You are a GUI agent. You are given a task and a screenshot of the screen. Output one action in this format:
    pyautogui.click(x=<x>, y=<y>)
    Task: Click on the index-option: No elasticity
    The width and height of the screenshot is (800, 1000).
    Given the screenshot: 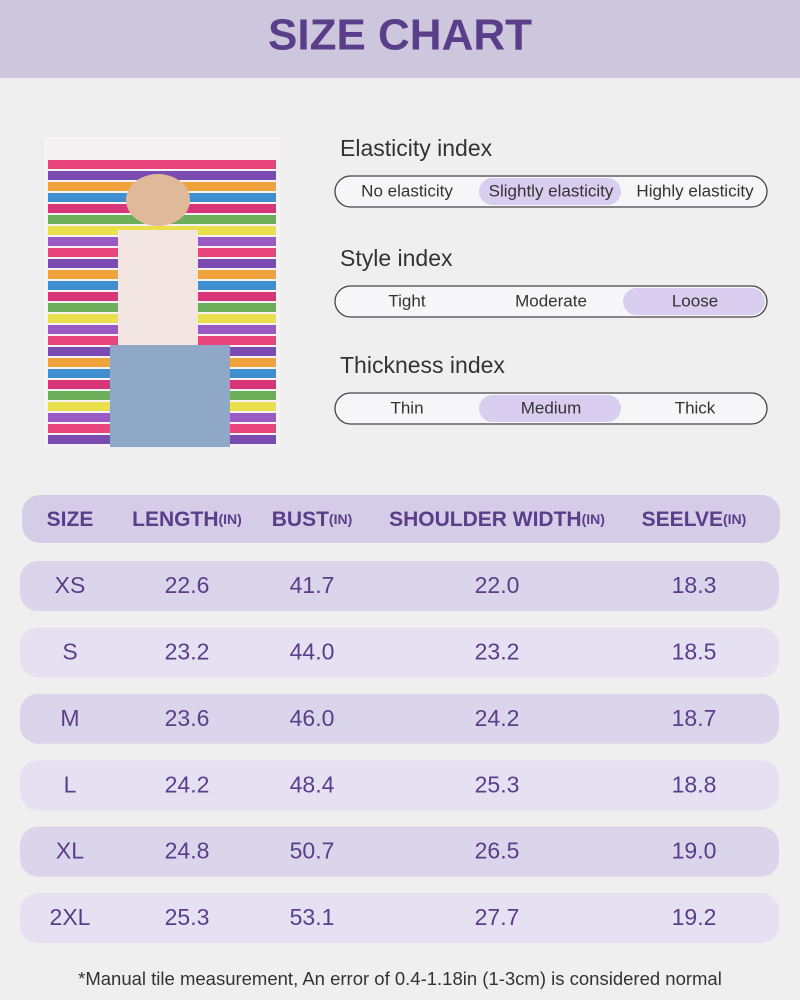 What is the action you would take?
    pyautogui.click(x=407, y=190)
    